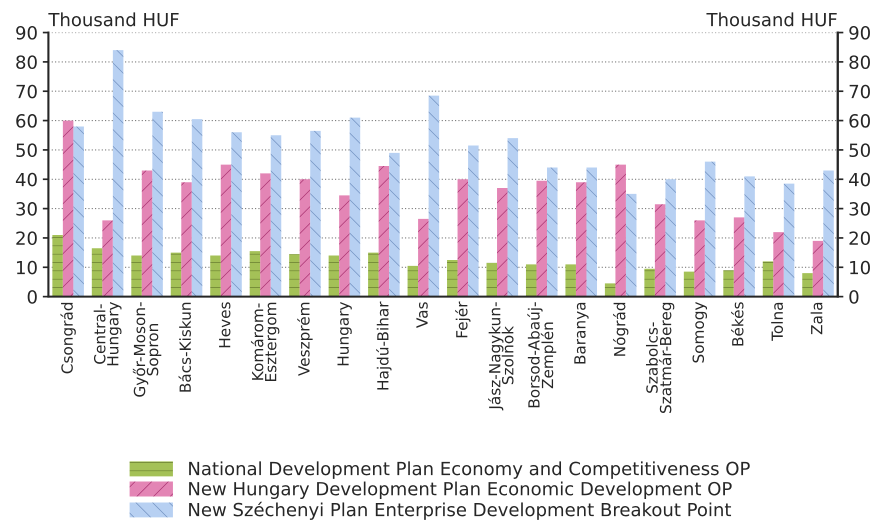 This screenshot has width=880, height=525. I want to click on y-tick-label: 50, so click(26, 150).